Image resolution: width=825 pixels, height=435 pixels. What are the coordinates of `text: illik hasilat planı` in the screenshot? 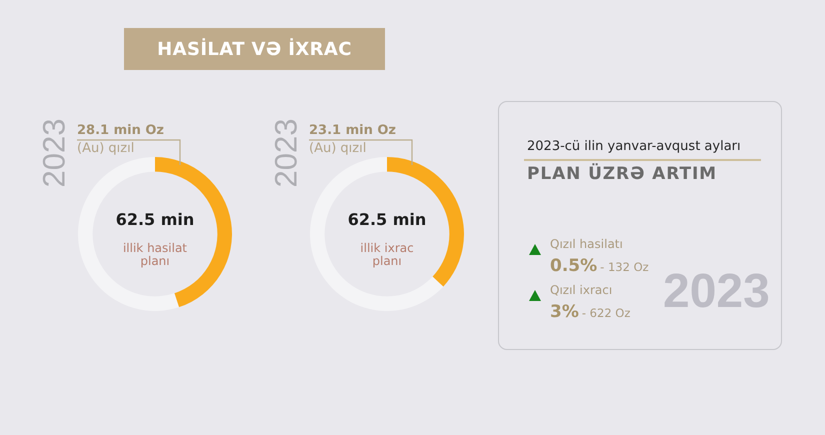 It's located at (155, 254).